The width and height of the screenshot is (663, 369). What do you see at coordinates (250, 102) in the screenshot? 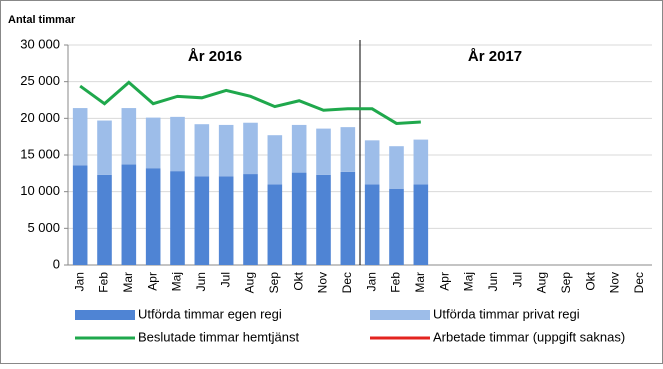
I see `line` at bounding box center [250, 102].